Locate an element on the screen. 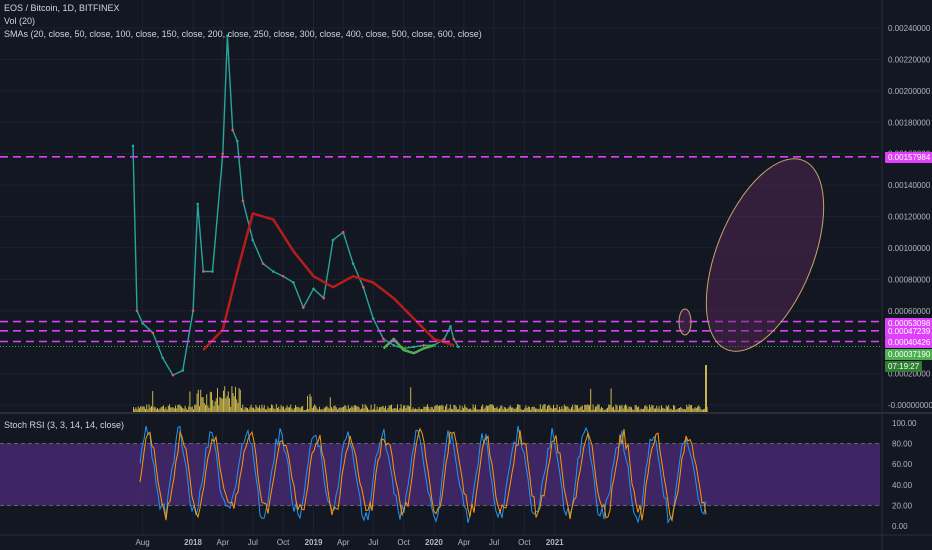 This screenshot has height=550, width=932. y-tick-label: 0.00180000 is located at coordinates (909, 122).